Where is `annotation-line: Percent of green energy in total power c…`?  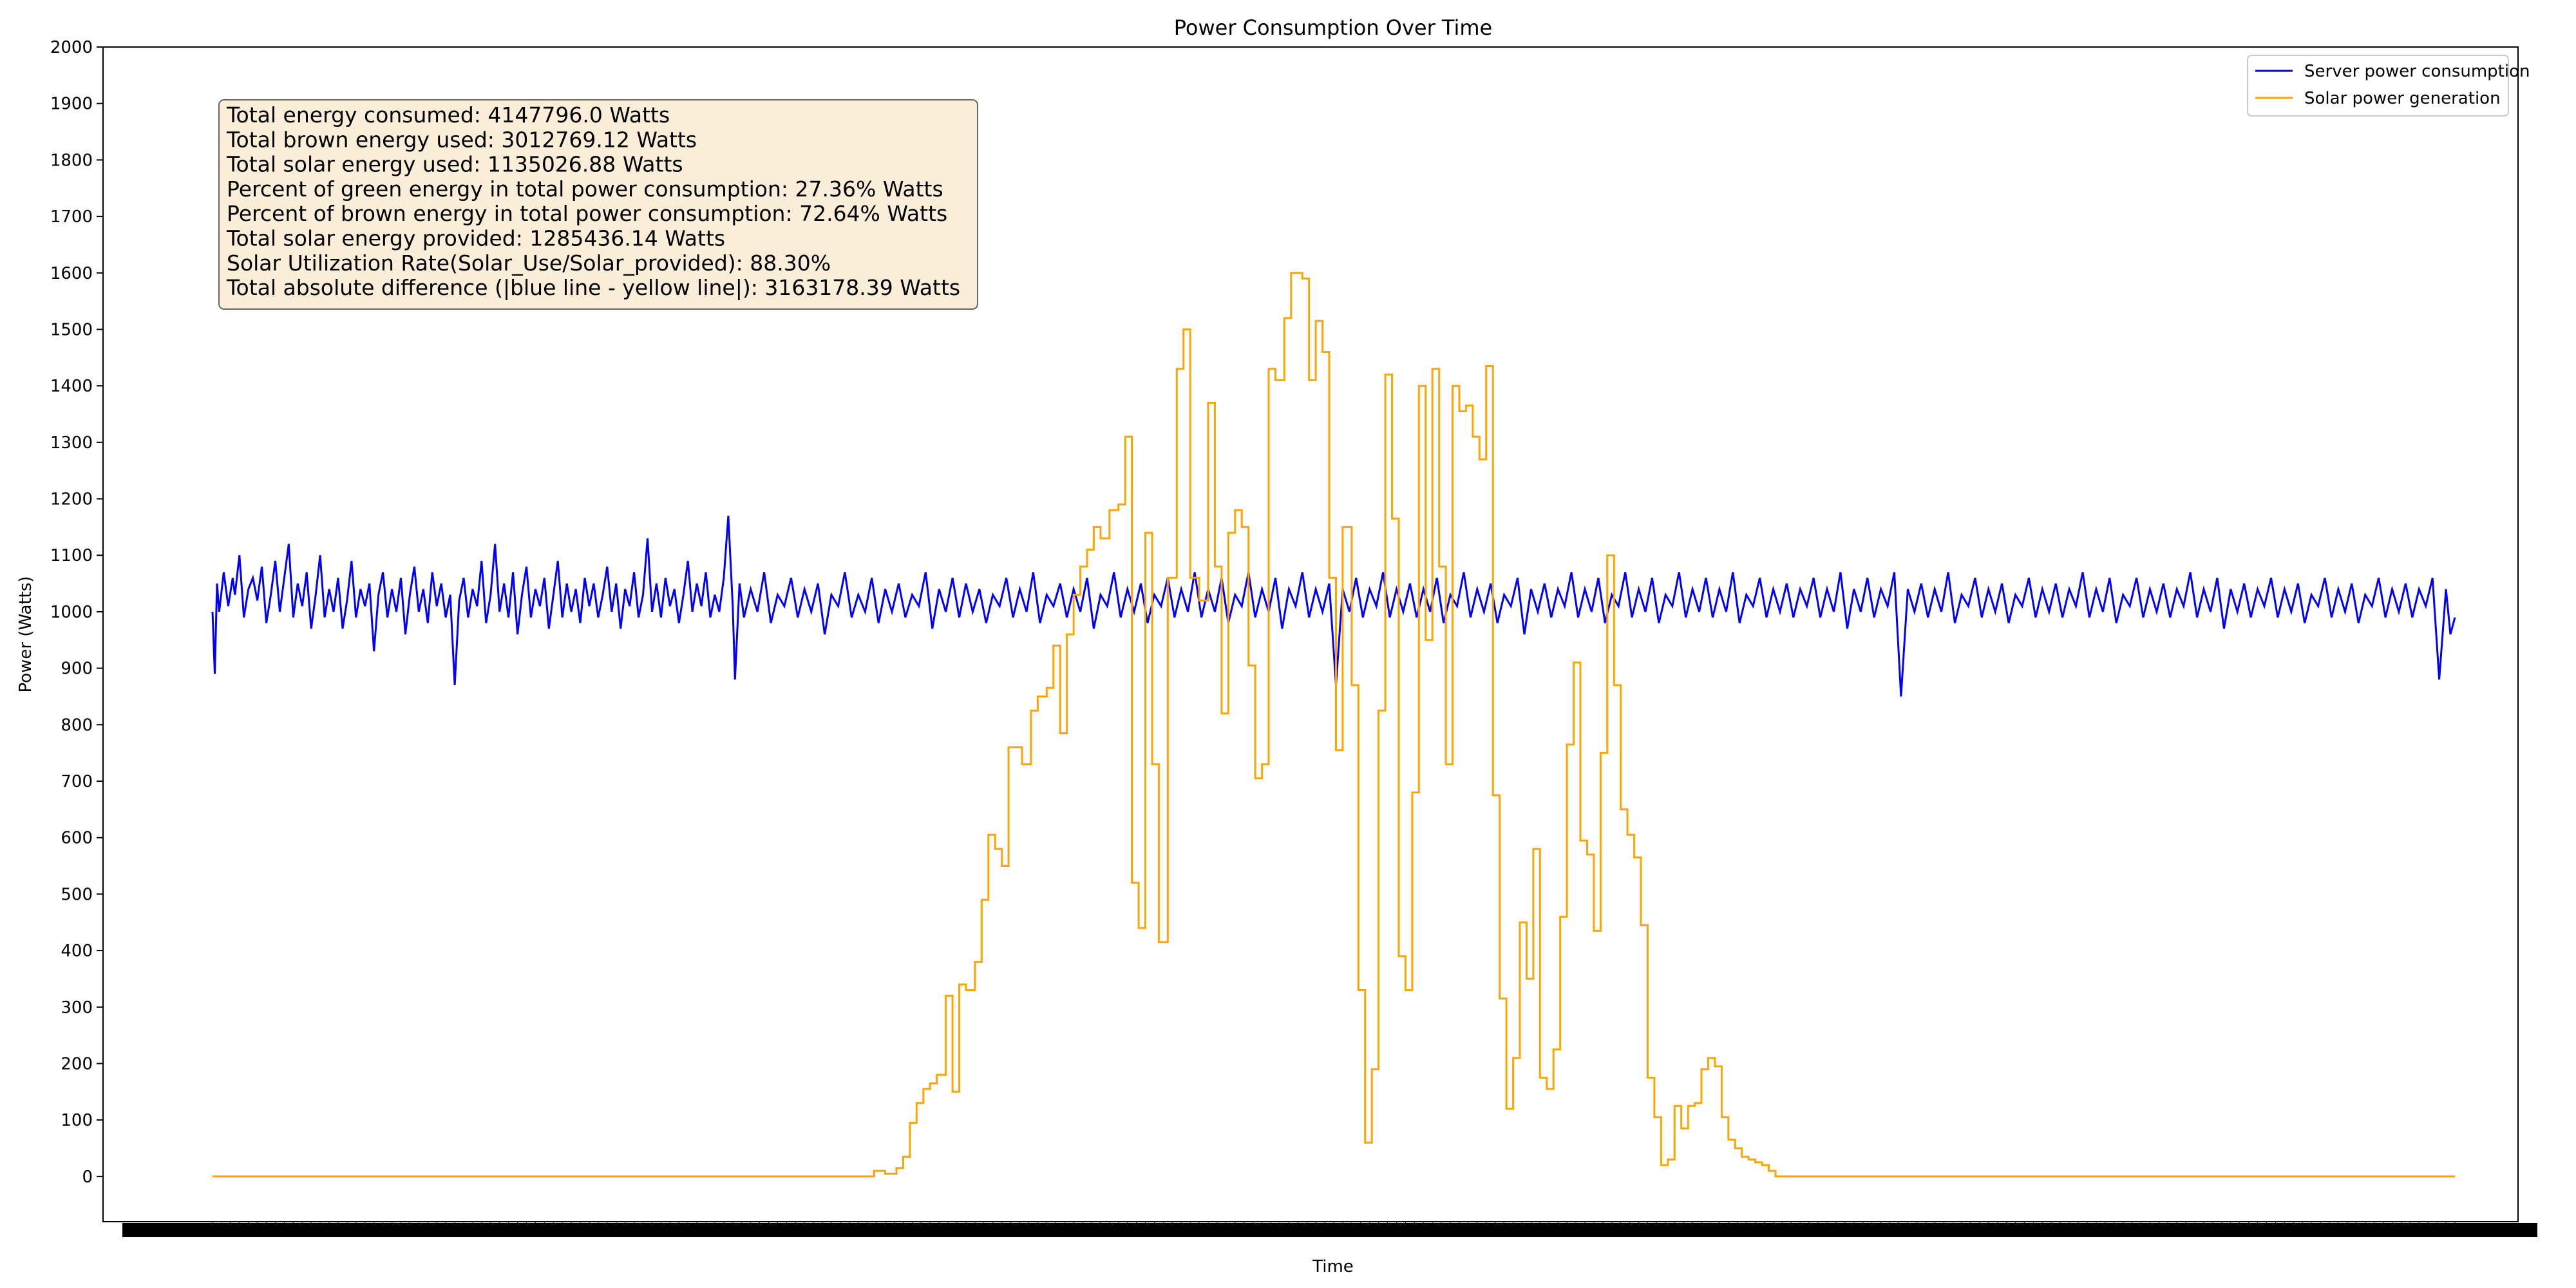 annotation-line: Percent of green energy in total power c… is located at coordinates (585, 189).